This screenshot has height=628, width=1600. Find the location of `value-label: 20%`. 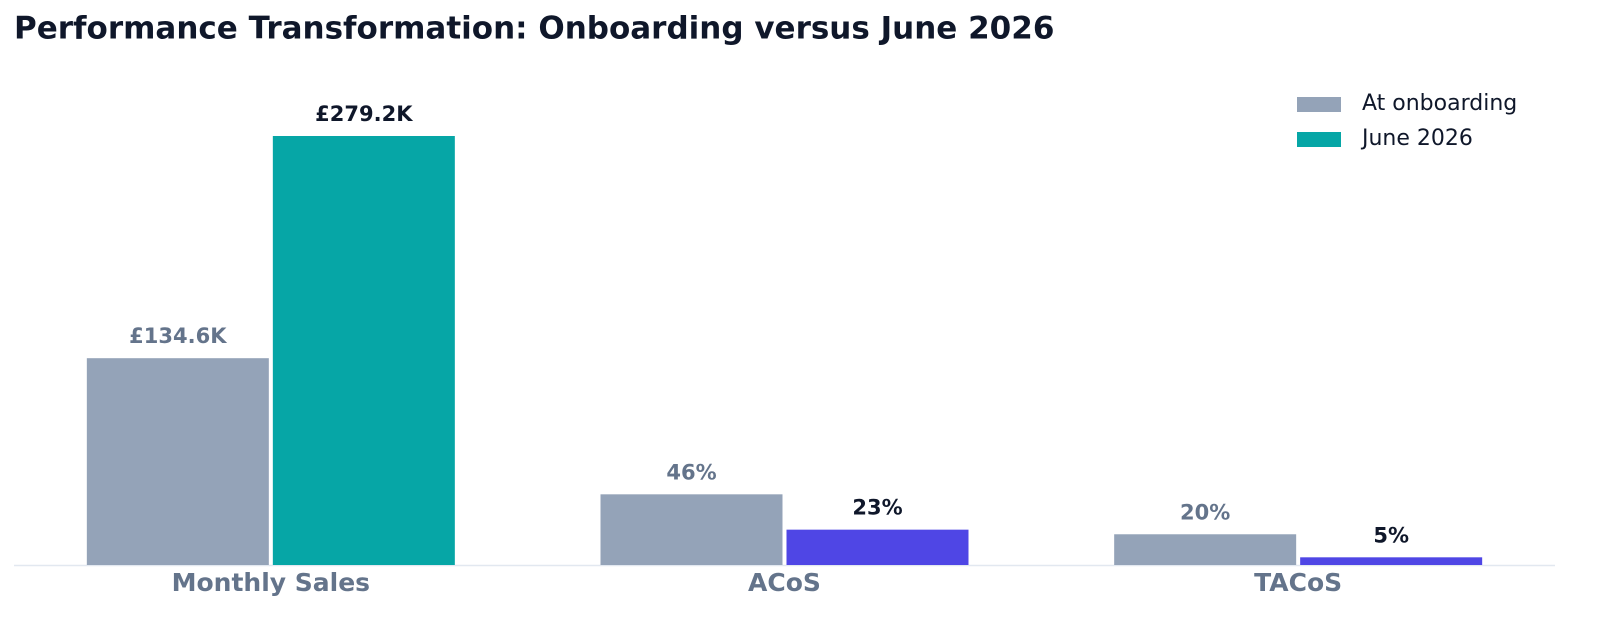

value-label: 20% is located at coordinates (1205, 512).